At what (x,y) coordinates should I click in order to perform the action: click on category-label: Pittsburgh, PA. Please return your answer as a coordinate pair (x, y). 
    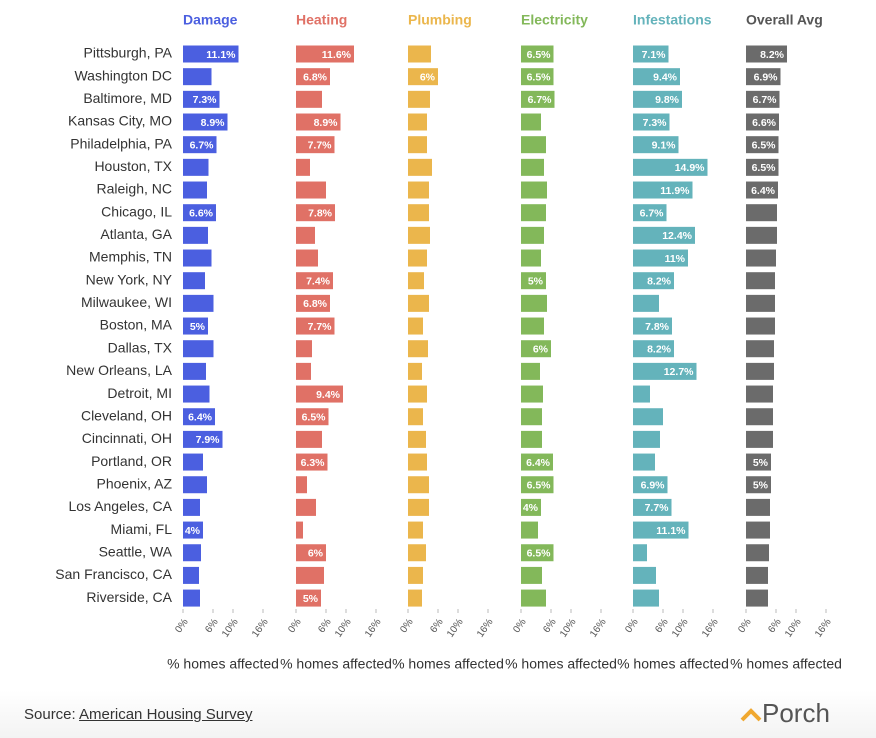
    Looking at the image, I should click on (128, 53).